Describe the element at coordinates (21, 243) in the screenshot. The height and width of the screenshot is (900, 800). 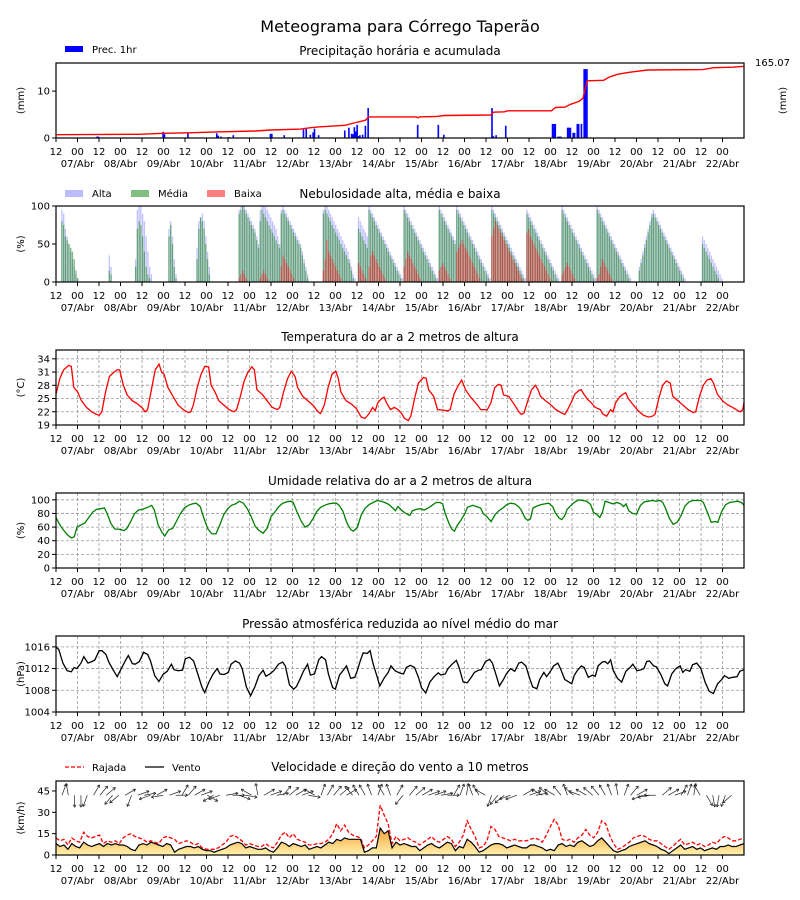
I see `y-axis-label: (%)` at that location.